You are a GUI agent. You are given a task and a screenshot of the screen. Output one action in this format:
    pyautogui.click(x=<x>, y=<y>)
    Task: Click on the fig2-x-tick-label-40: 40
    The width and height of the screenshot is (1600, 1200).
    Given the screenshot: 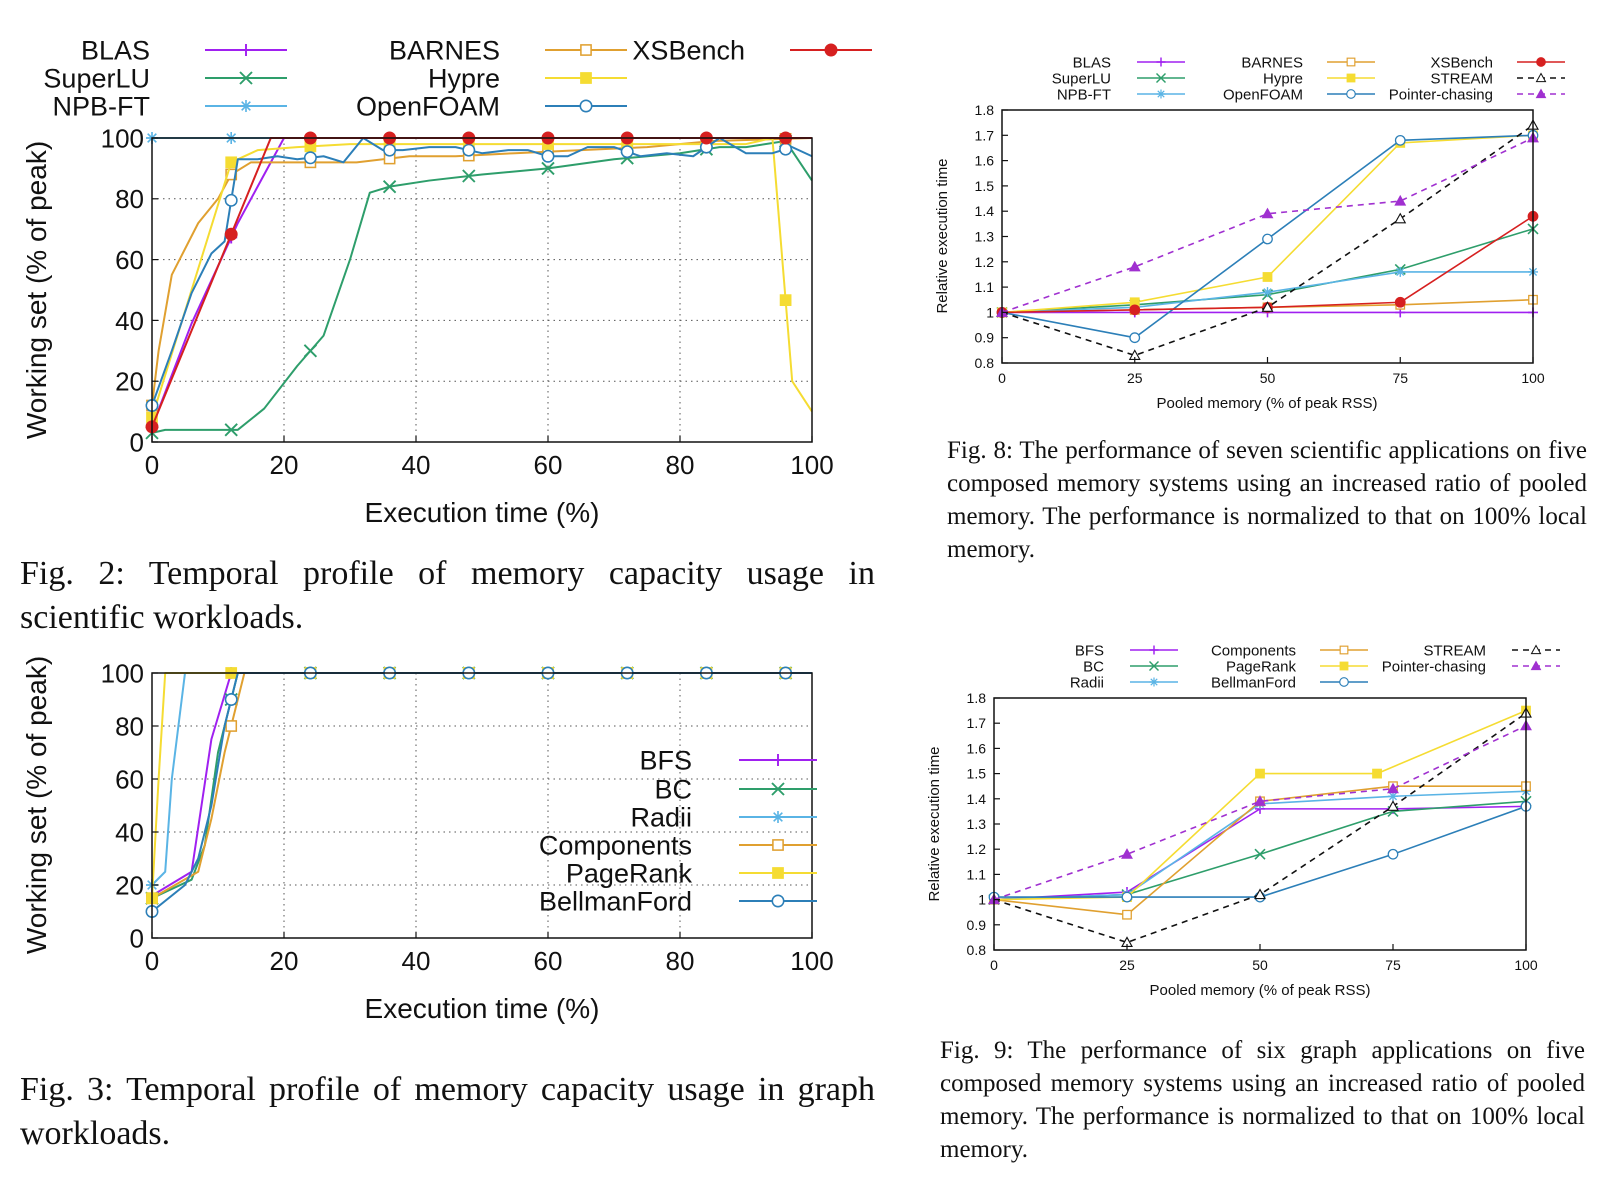 What is the action you would take?
    pyautogui.click(x=416, y=465)
    